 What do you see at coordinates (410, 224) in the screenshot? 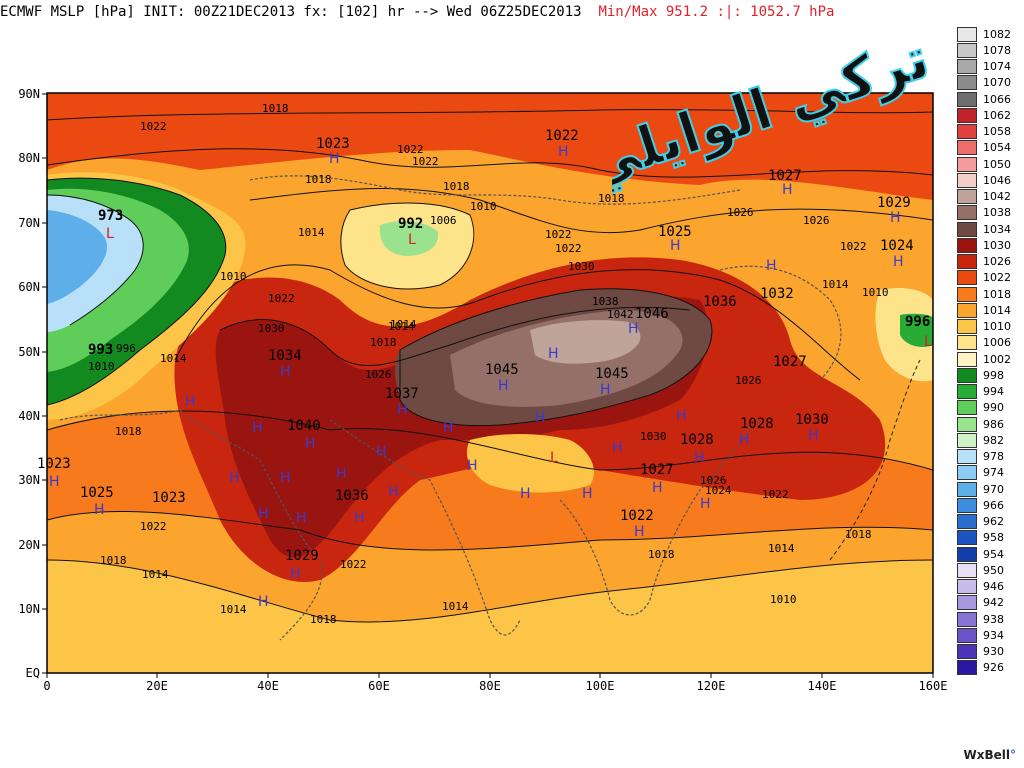
I see `low-value-label: 992` at bounding box center [410, 224].